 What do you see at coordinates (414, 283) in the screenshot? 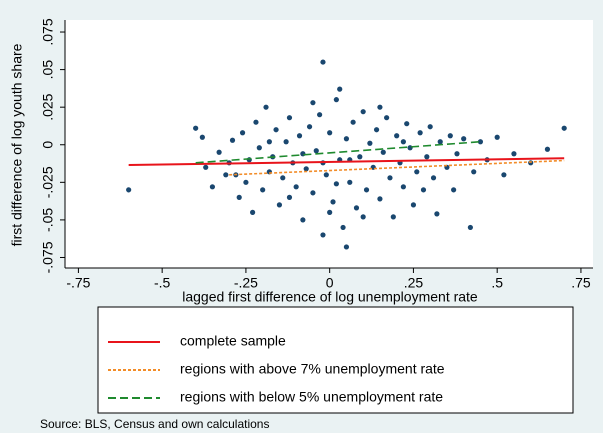
I see `x-tick-label: .25` at bounding box center [414, 283].